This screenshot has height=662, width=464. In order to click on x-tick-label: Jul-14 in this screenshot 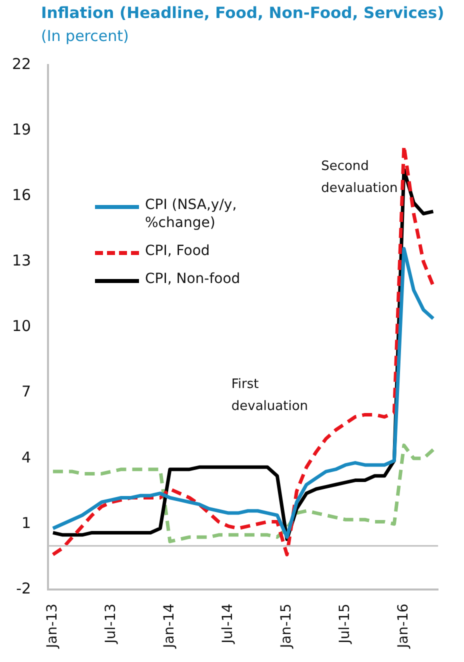, I will do `click(228, 623)`.